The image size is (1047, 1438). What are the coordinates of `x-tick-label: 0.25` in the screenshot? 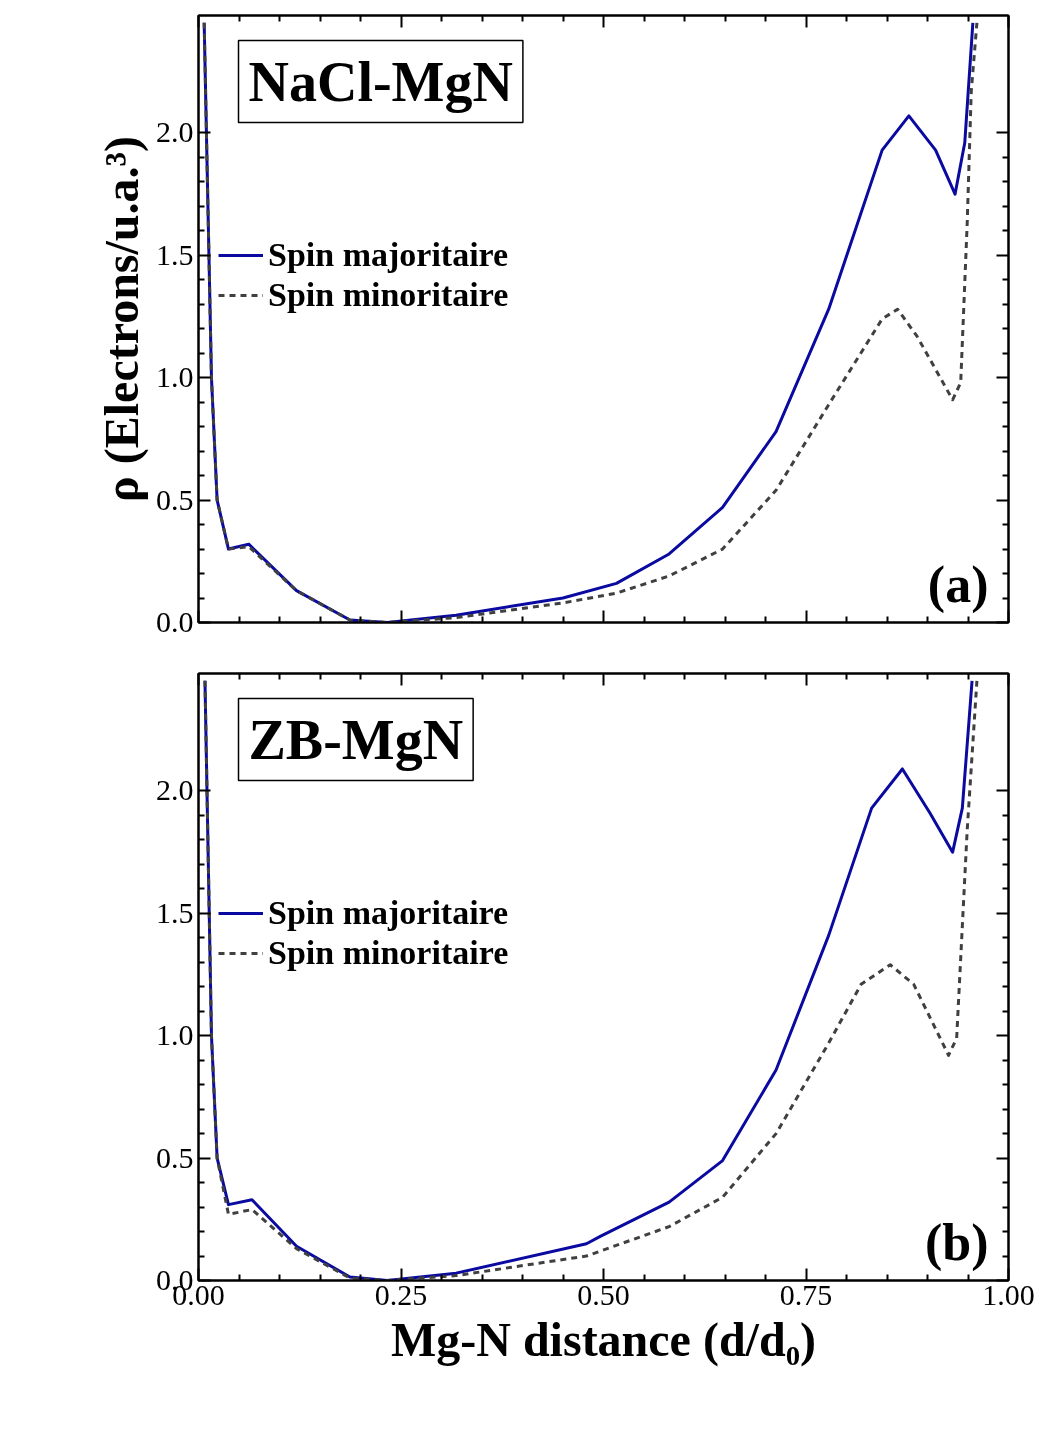 It's located at (401, 1294).